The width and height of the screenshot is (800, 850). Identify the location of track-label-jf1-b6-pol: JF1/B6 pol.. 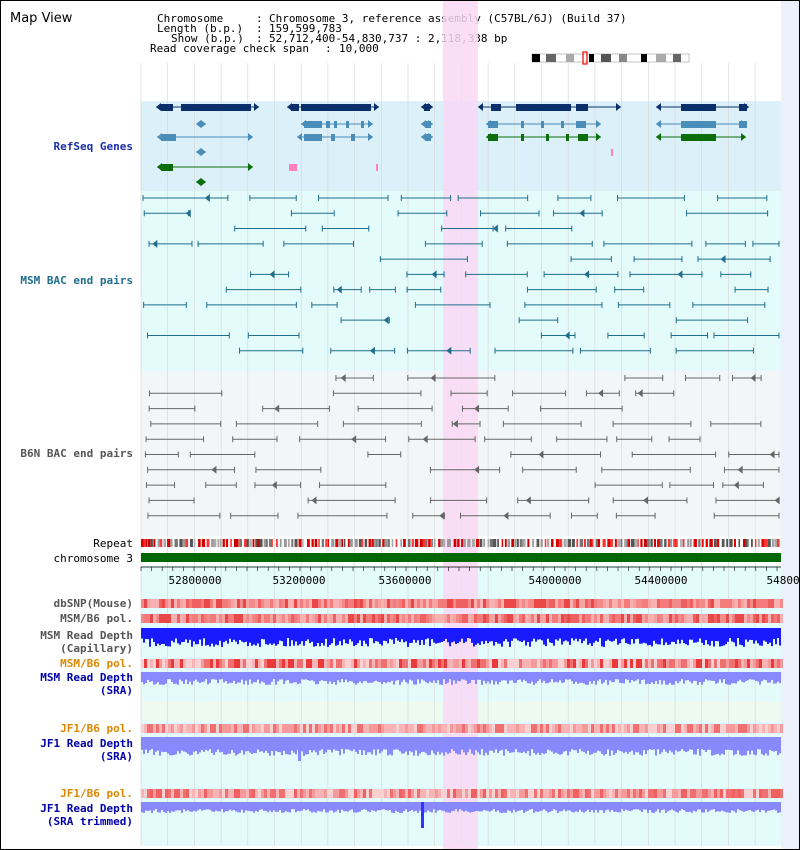
(96, 728).